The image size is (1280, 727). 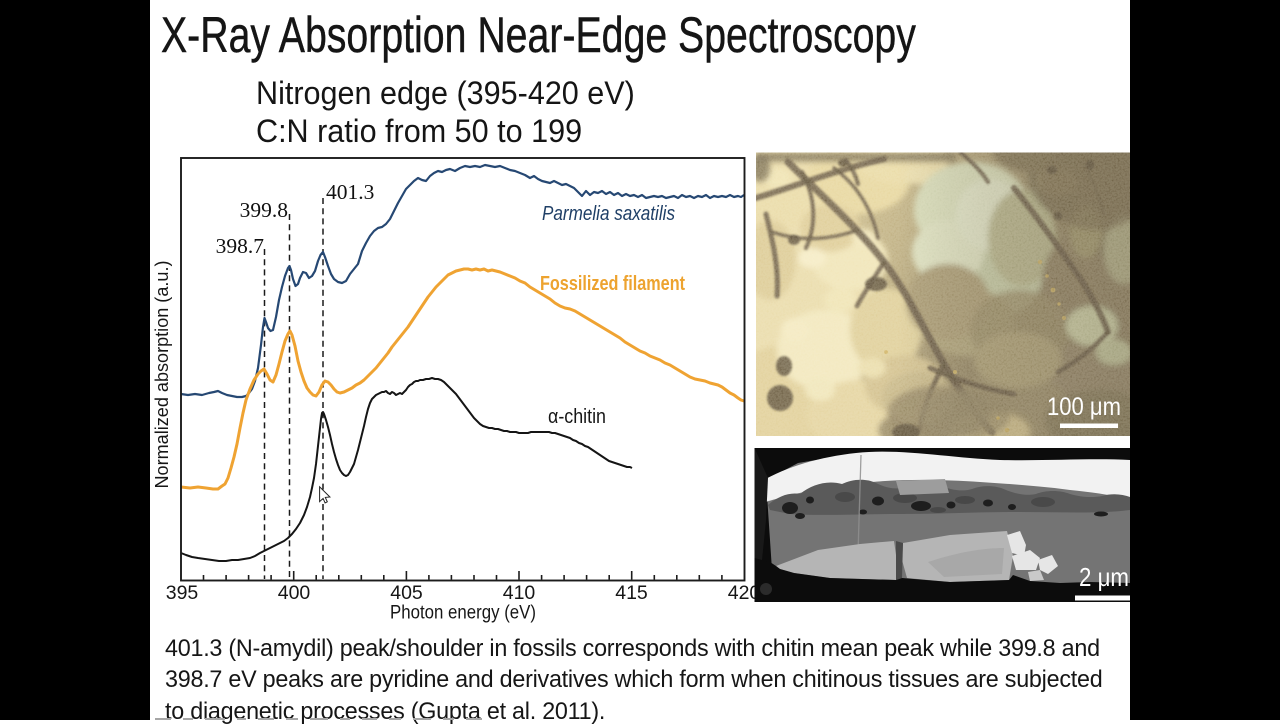 What do you see at coordinates (577, 417) in the screenshot?
I see `svg-text: α-chitin` at bounding box center [577, 417].